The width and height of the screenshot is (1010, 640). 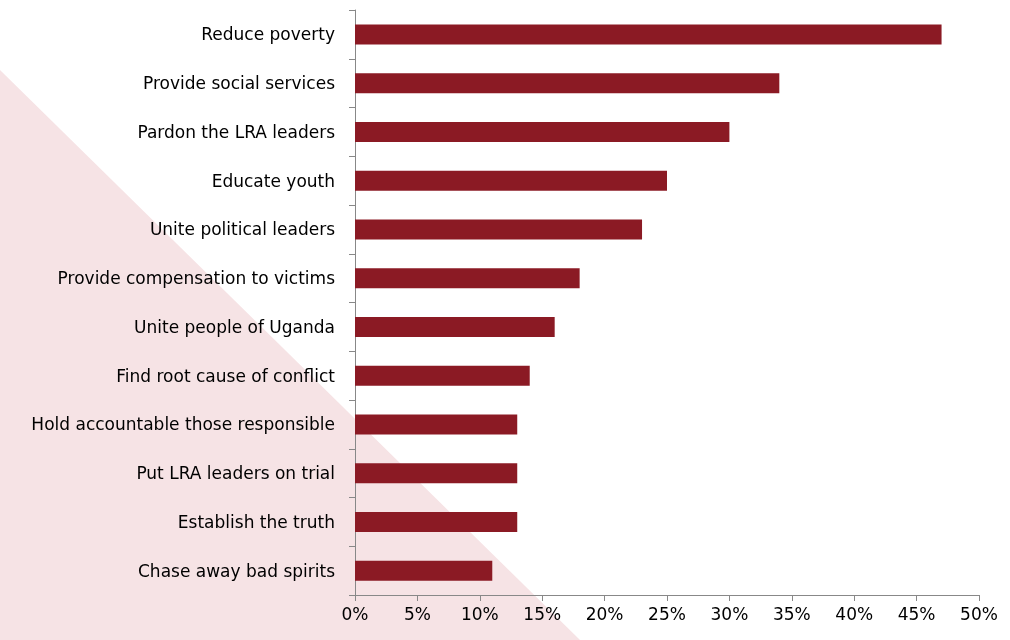 What do you see at coordinates (183, 424) in the screenshot?
I see `y-tick-label: Hold accountable those responsible` at bounding box center [183, 424].